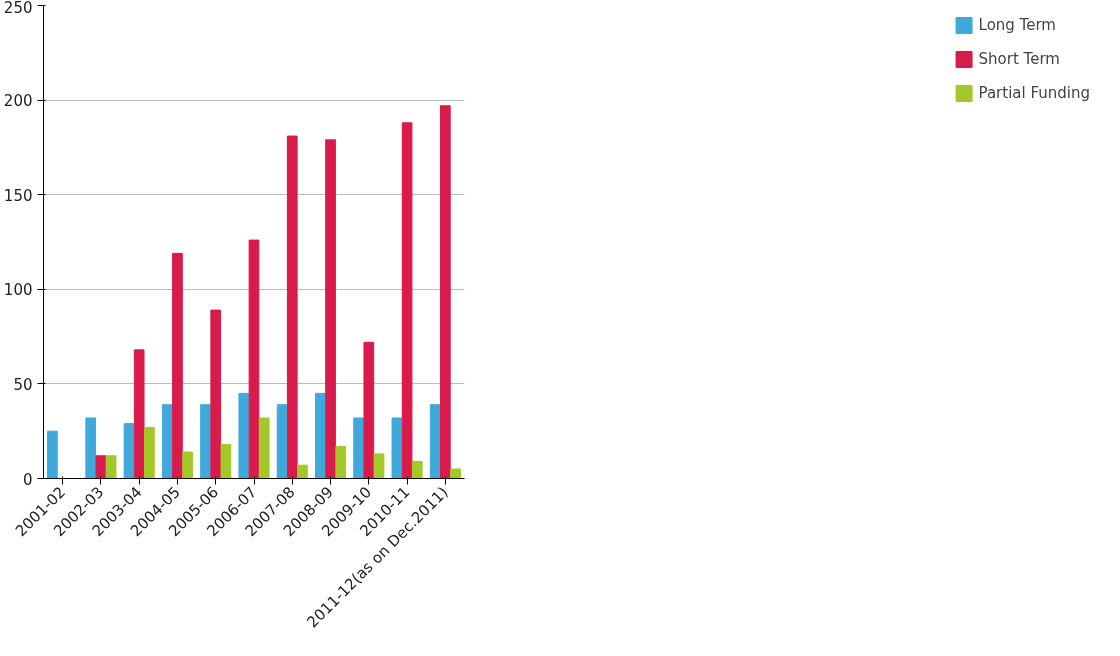 This screenshot has width=1120, height=656. What do you see at coordinates (23, 384) in the screenshot?
I see `y-tick-label: 50` at bounding box center [23, 384].